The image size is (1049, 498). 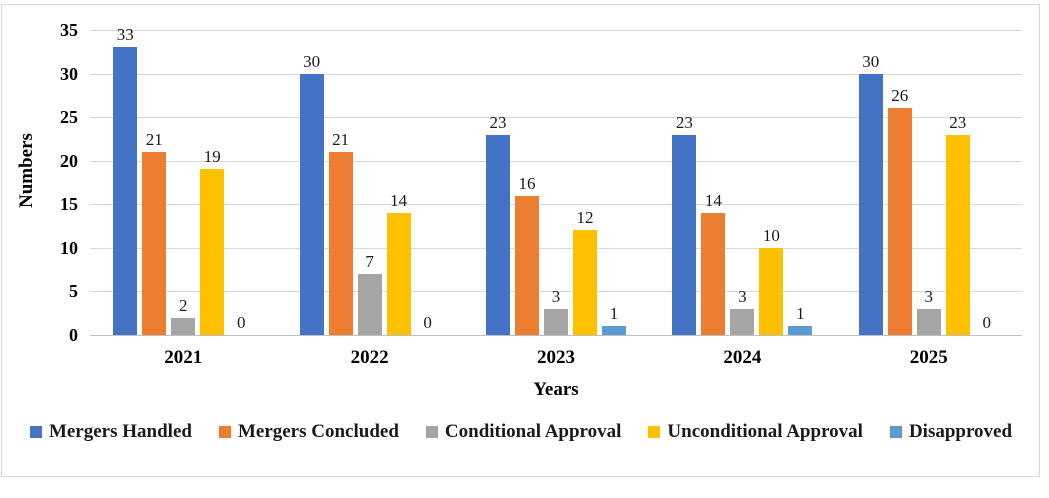 What do you see at coordinates (742, 296) in the screenshot?
I see `data-label-conditional-approval-2024: 3` at bounding box center [742, 296].